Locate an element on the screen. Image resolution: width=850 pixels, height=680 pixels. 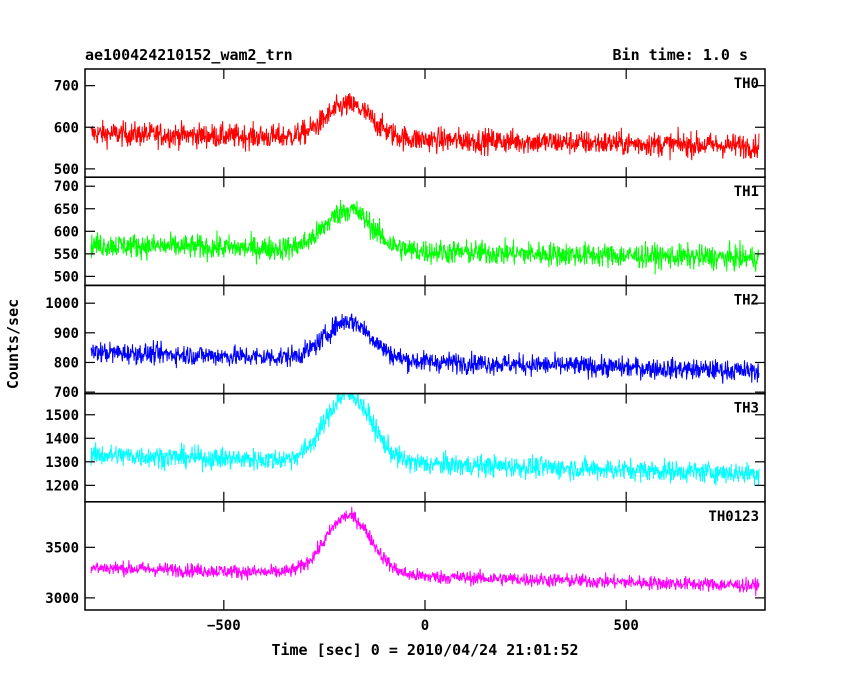
y-tick-label: 550 is located at coordinates (66, 255).